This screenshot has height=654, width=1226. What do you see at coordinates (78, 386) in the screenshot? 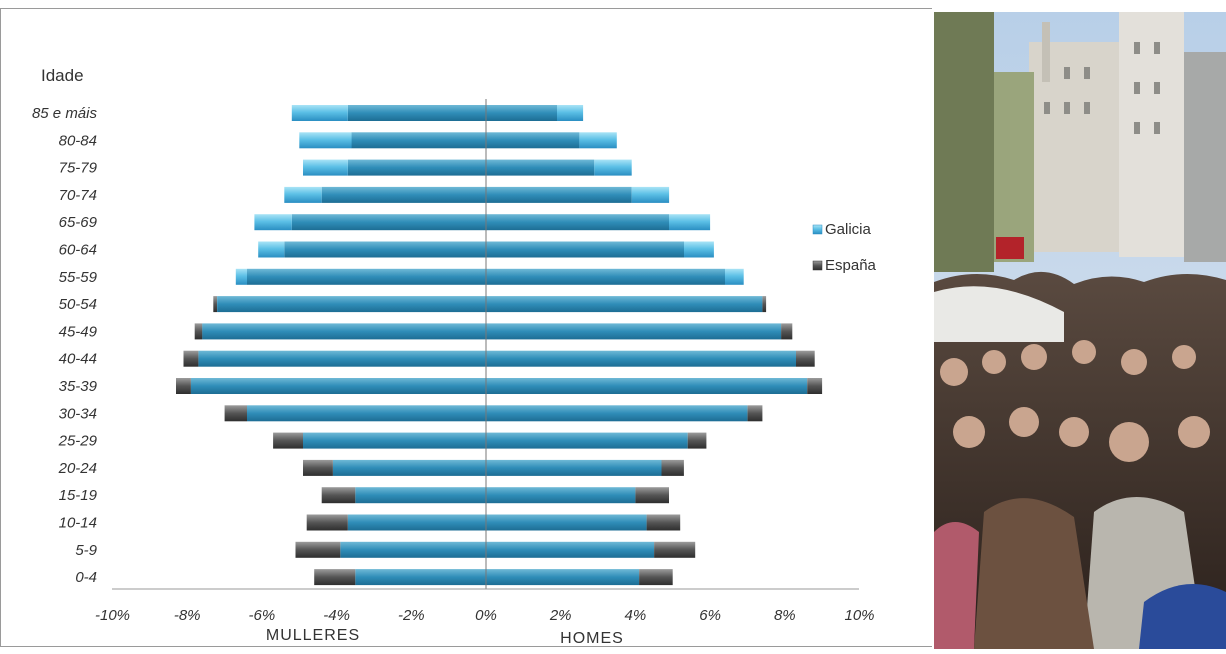
I see `y-tick-label: 35-39` at bounding box center [78, 386].